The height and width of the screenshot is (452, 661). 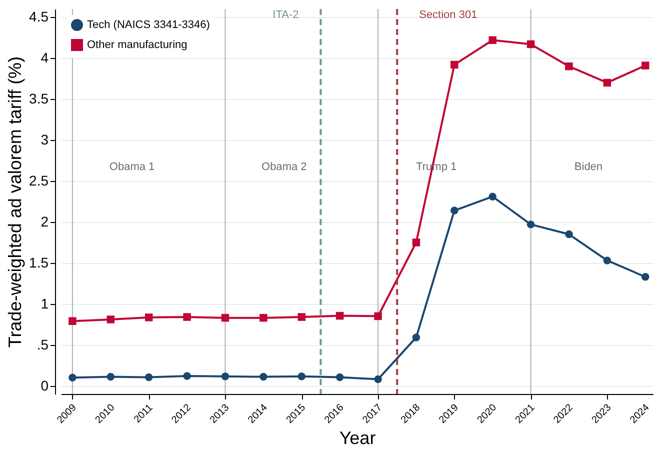 What do you see at coordinates (588, 166) in the screenshot?
I see `annotation: Biden` at bounding box center [588, 166].